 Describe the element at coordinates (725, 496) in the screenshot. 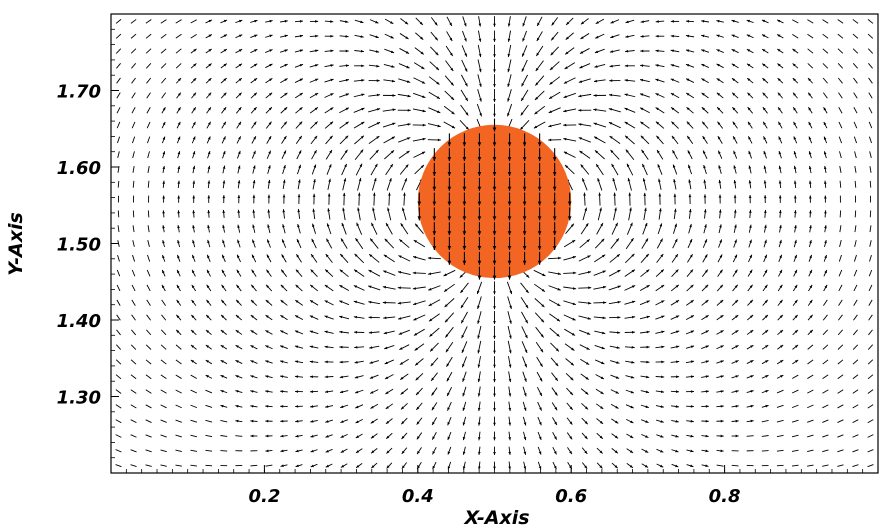

I see `x-tick-label: 0.8` at that location.